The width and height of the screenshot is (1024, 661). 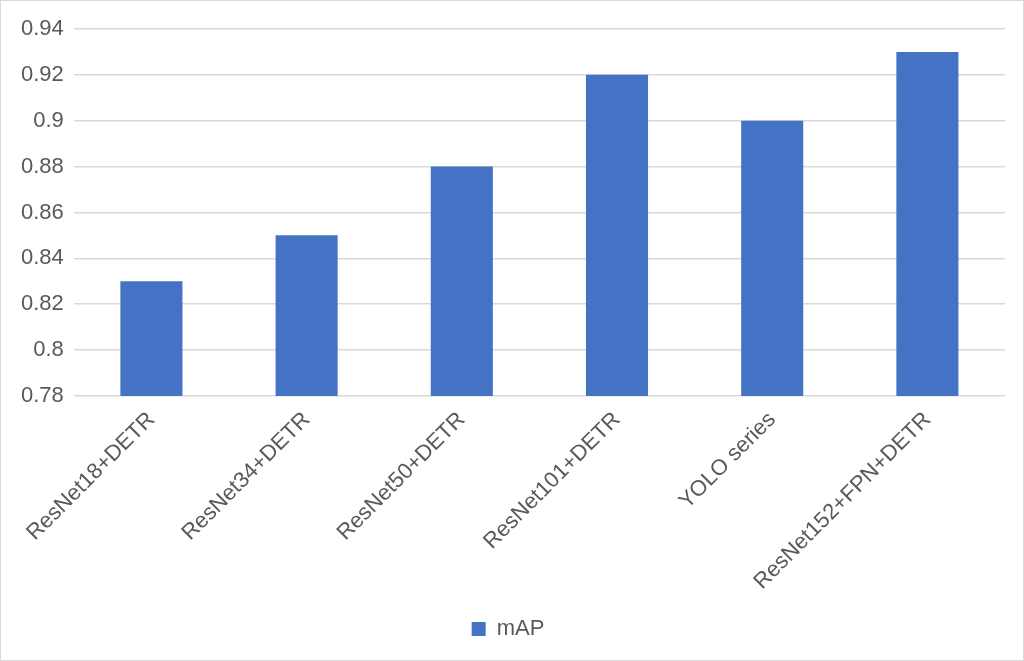 I want to click on y-tick-label: 0.9, so click(x=48, y=119).